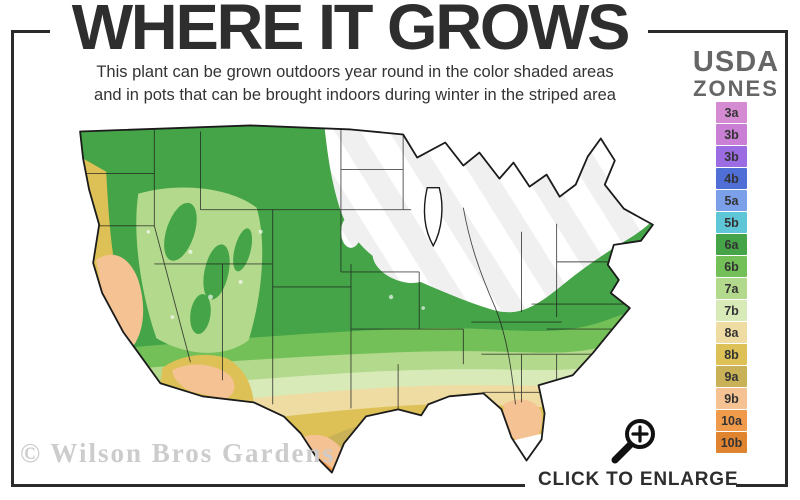 The image size is (800, 500). I want to click on zone-chip-label: 10a, so click(731, 420).